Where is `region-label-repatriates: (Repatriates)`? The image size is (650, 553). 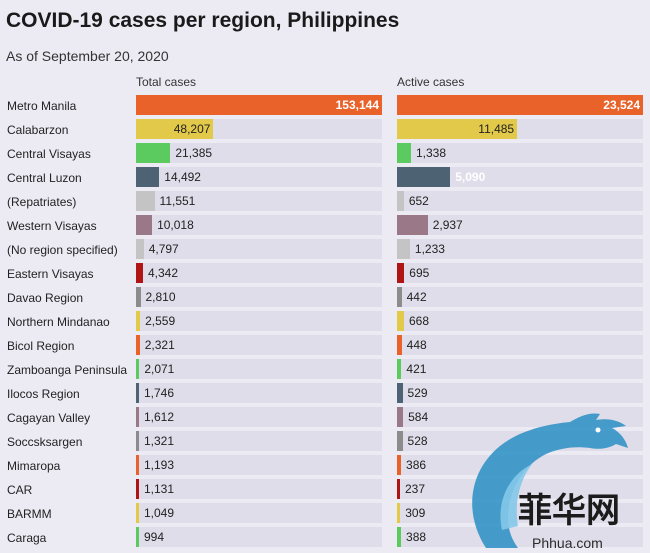 region-label-repatriates: (Repatriates) is located at coordinates (42, 202).